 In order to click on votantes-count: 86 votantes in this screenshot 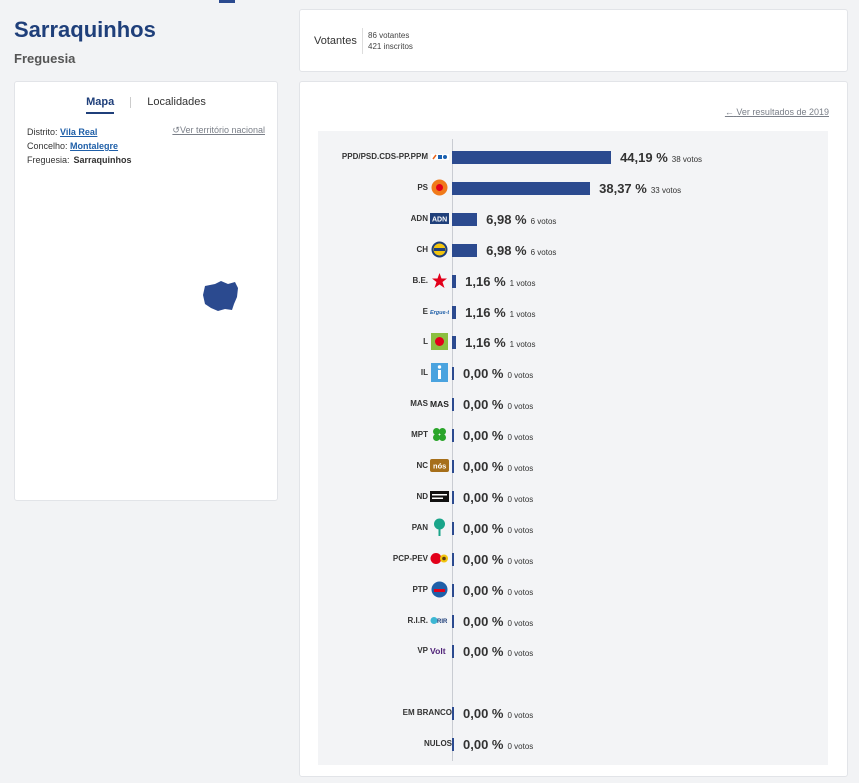, I will do `click(389, 35)`.